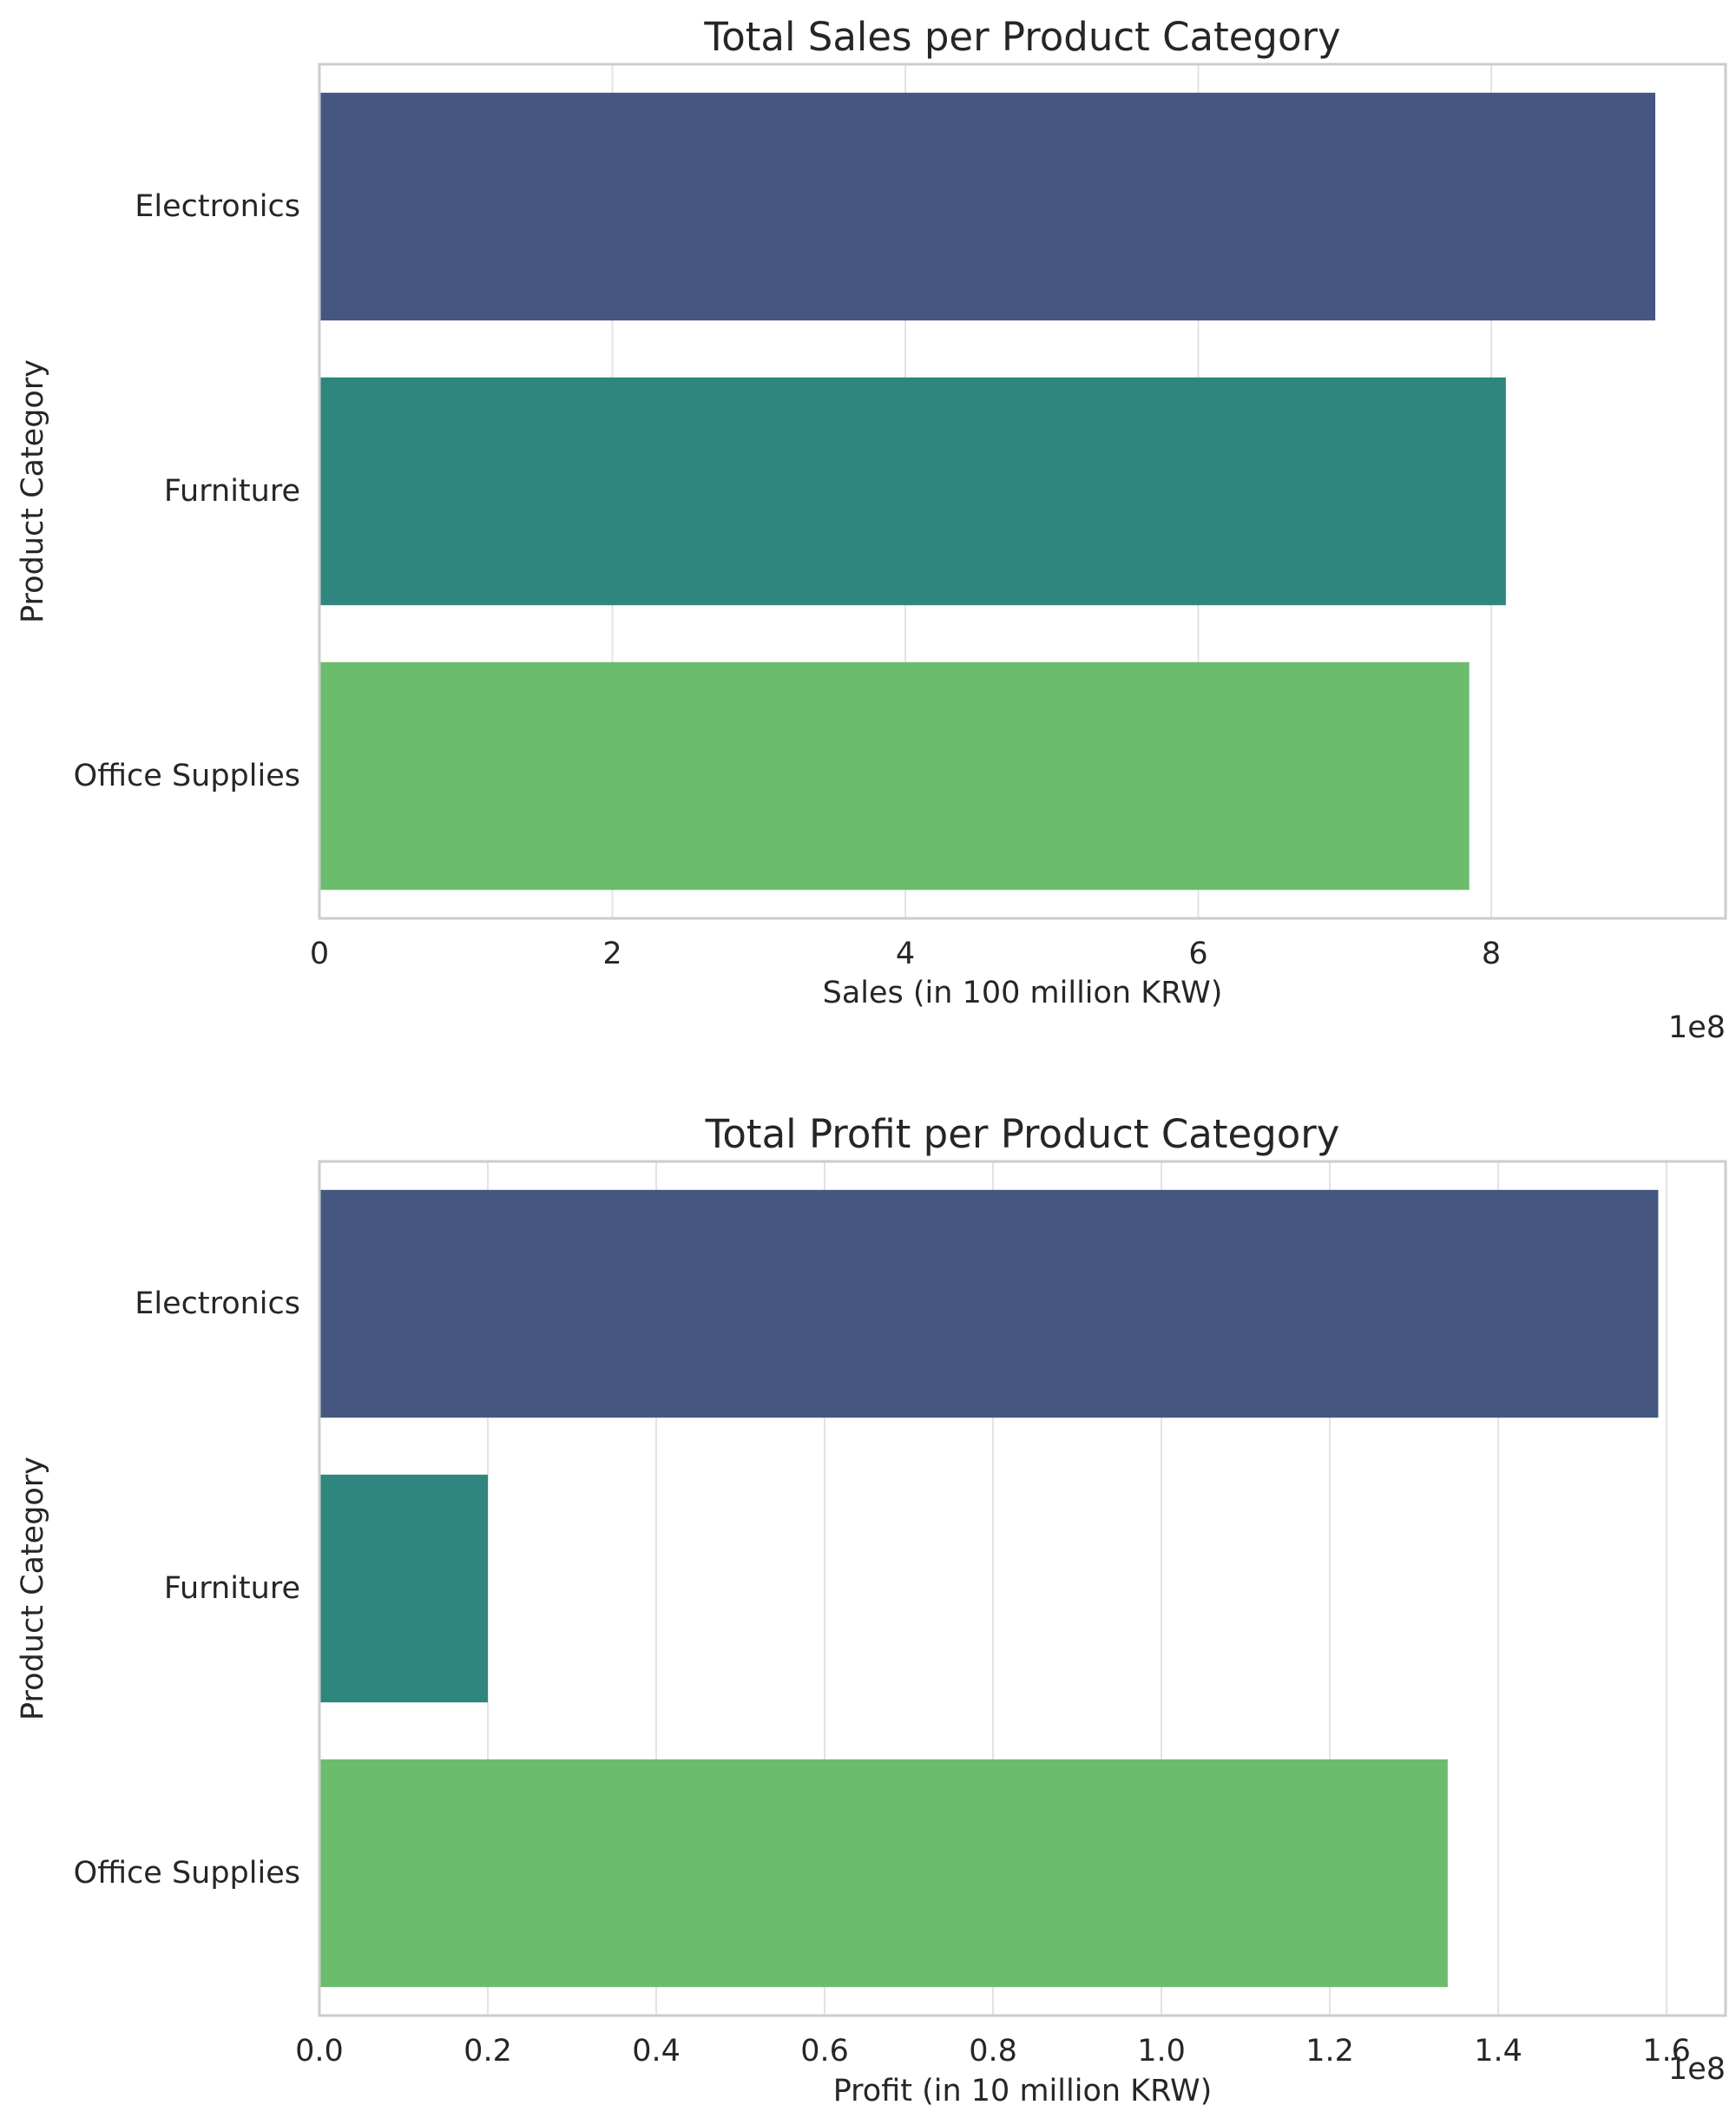 The image size is (1736, 2118). What do you see at coordinates (1023, 2091) in the screenshot?
I see `x-axis-label: Profit (in 10 million KRW)` at bounding box center [1023, 2091].